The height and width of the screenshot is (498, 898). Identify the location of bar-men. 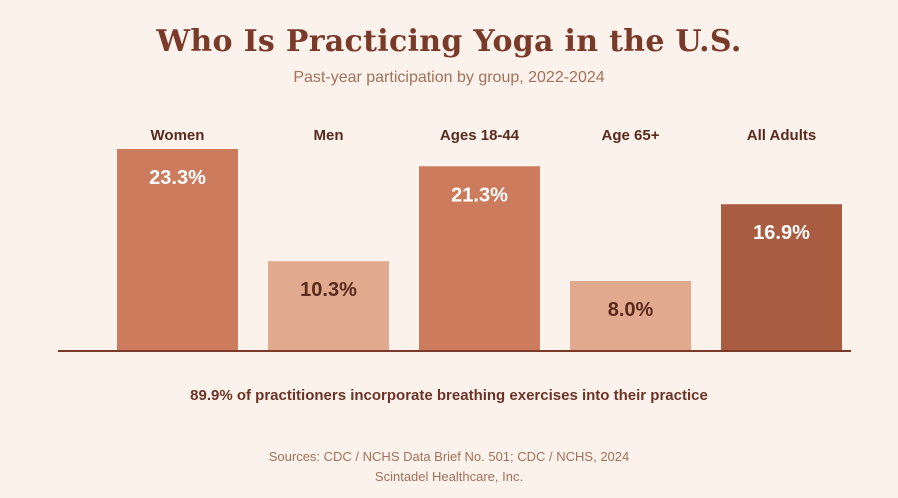
(328, 305).